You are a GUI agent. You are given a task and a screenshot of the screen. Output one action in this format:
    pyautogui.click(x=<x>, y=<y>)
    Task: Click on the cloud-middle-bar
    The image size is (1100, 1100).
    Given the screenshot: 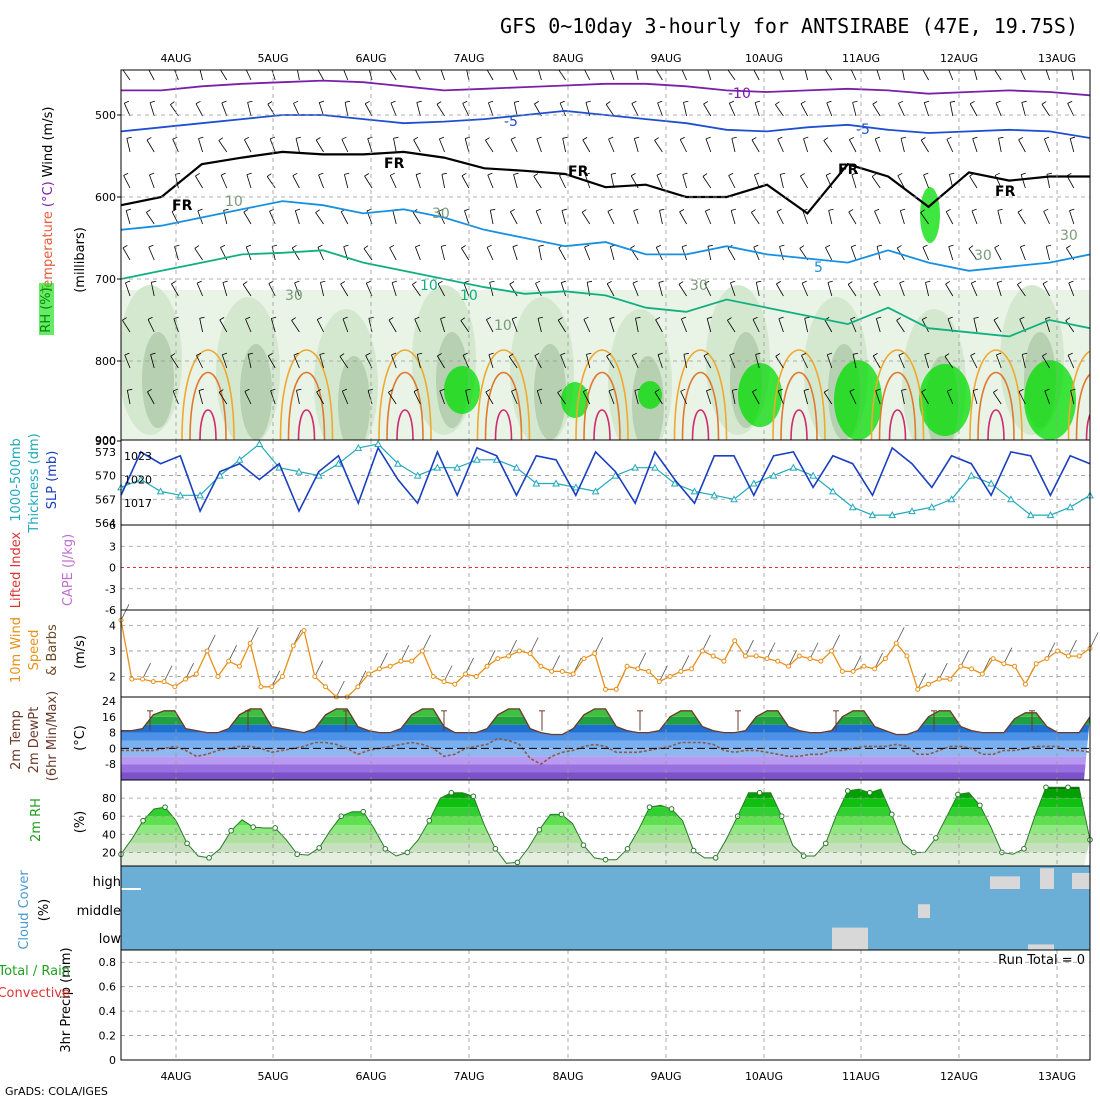 What is the action you would take?
    pyautogui.click(x=924, y=911)
    